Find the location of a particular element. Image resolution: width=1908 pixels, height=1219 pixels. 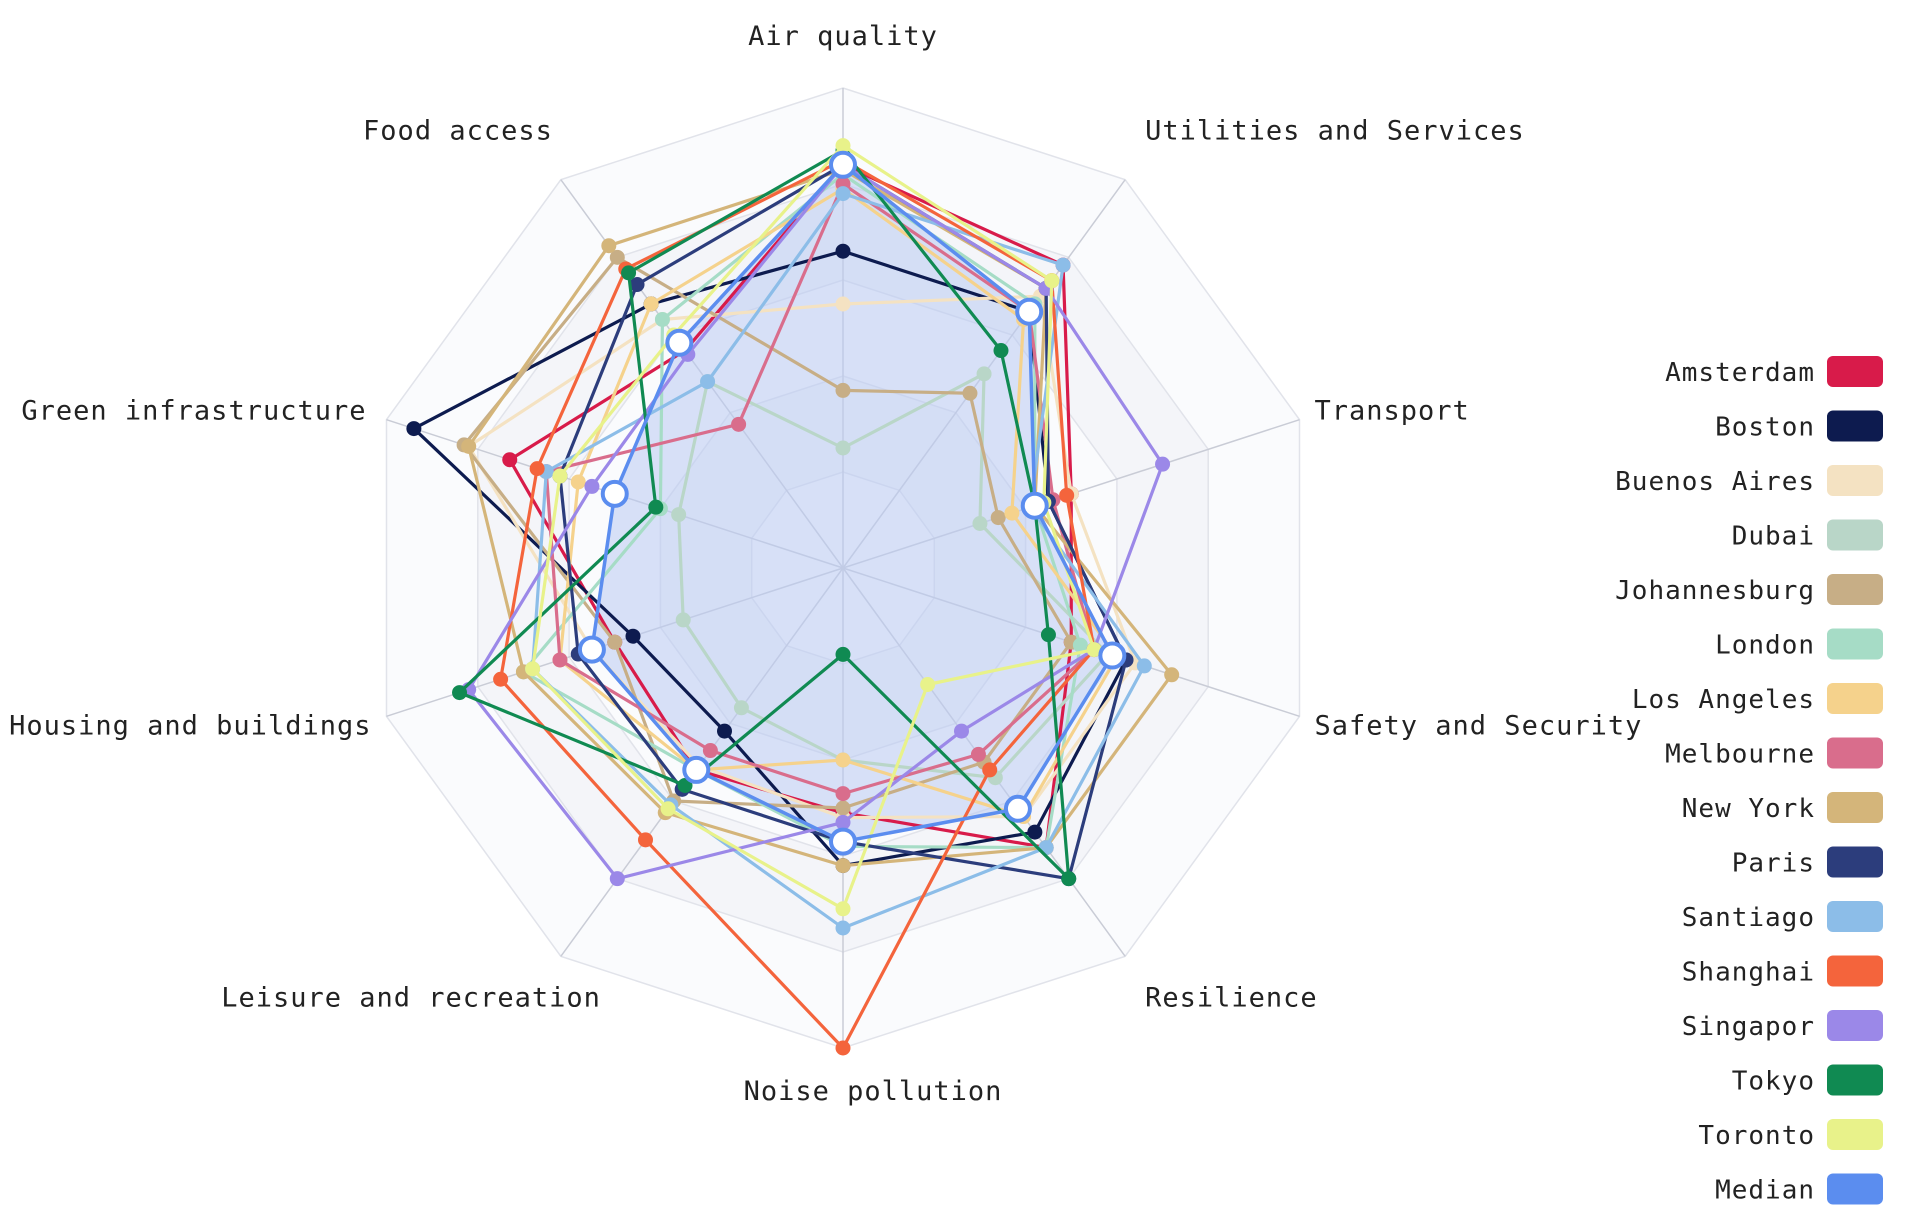

legend-item-tokyo: Tokyo is located at coordinates (1807, 1080).